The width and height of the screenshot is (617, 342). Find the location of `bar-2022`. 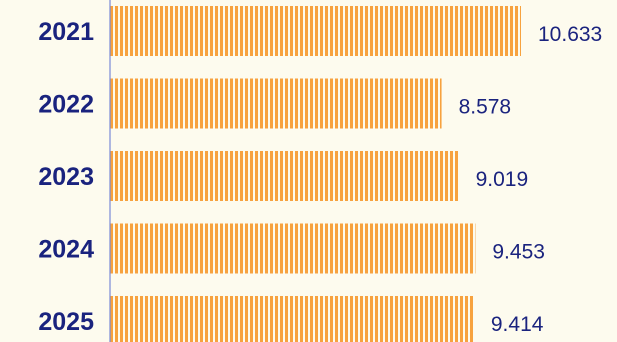

bar-2022 is located at coordinates (276, 103).